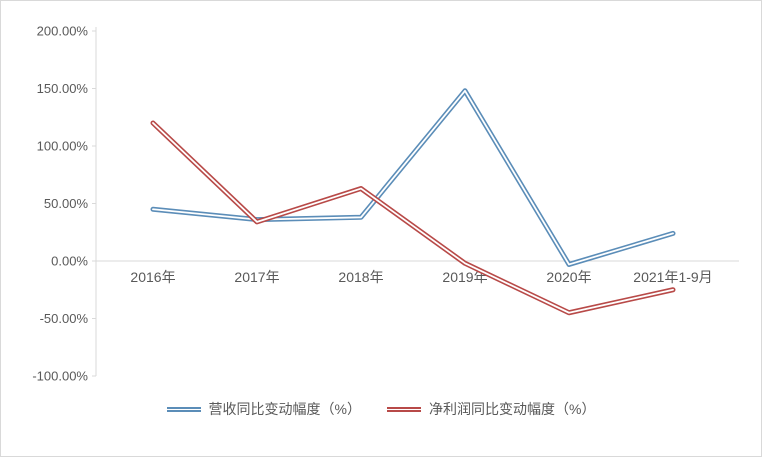 This screenshot has height=459, width=764. I want to click on legend: 营收同比变动幅度（%） 净利润同比变动幅度（%）, so click(381, 409).